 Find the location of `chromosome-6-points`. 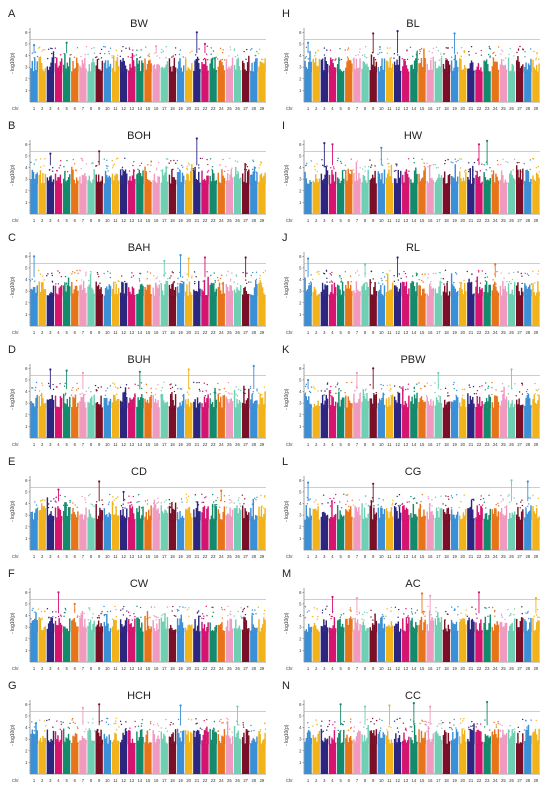

chromosome-6-points is located at coordinates (348, 171).